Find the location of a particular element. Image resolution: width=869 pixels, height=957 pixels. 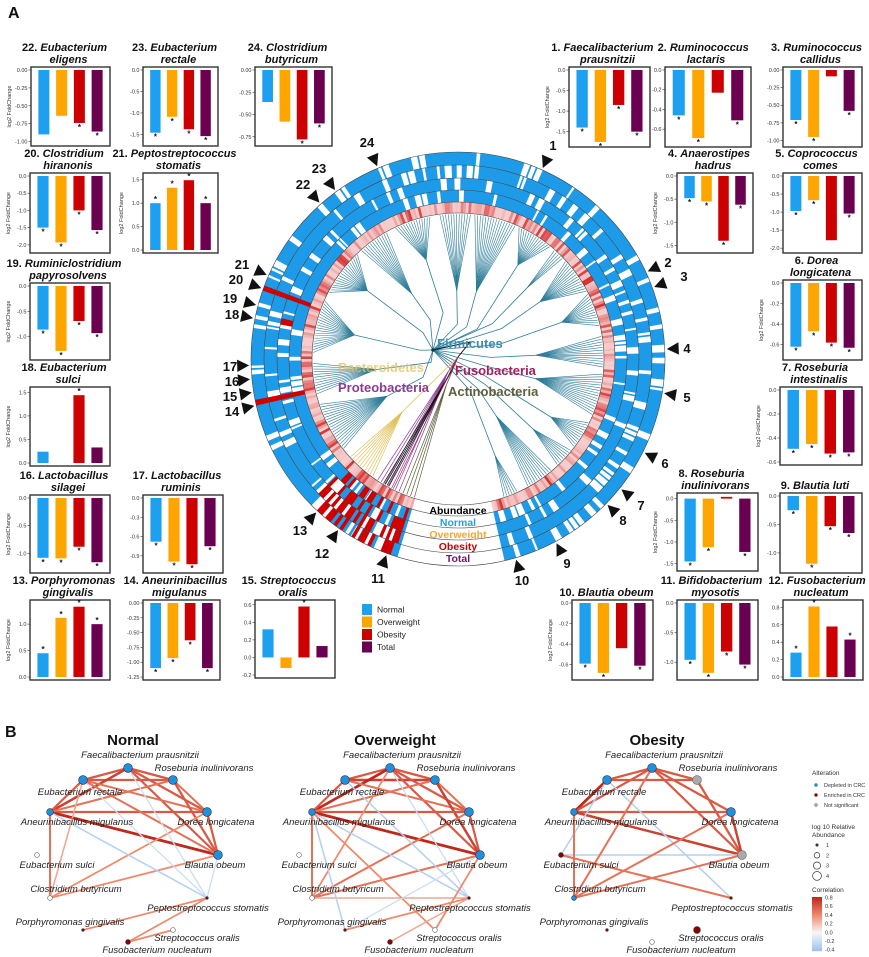

chart-species: gingivalis is located at coordinates (68, 593).